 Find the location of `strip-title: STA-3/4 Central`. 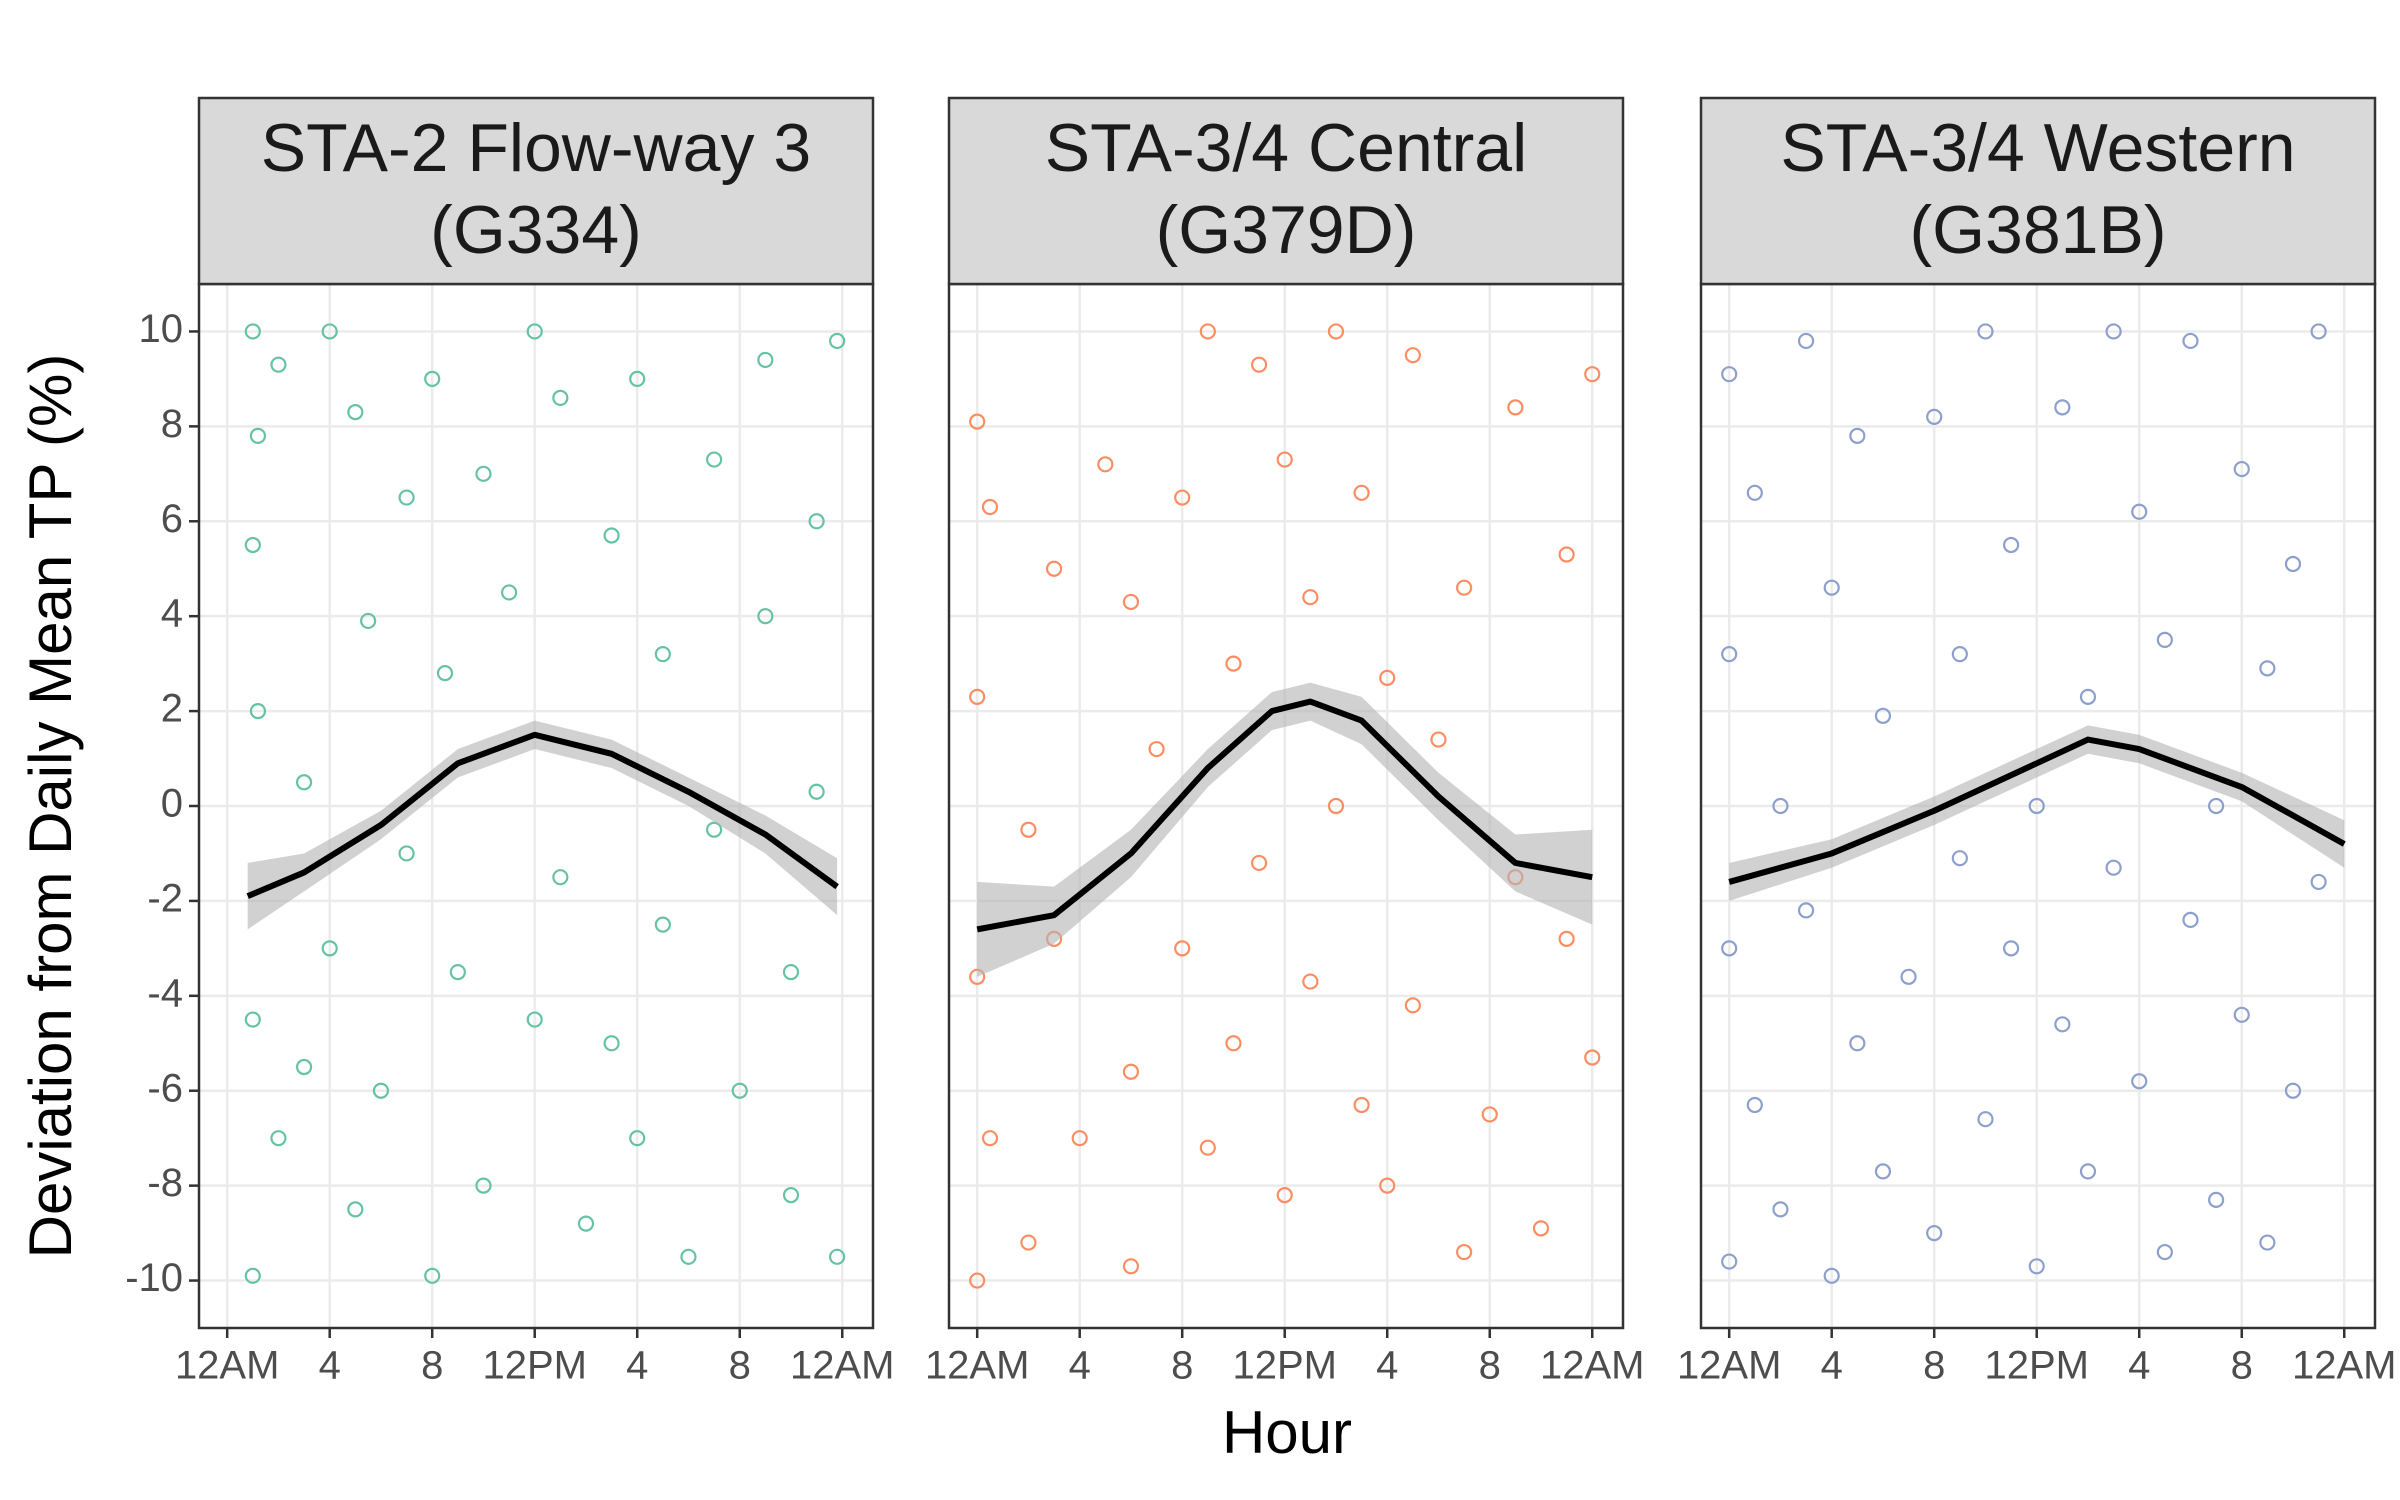

strip-title: STA-3/4 Central is located at coordinates (1286, 148).